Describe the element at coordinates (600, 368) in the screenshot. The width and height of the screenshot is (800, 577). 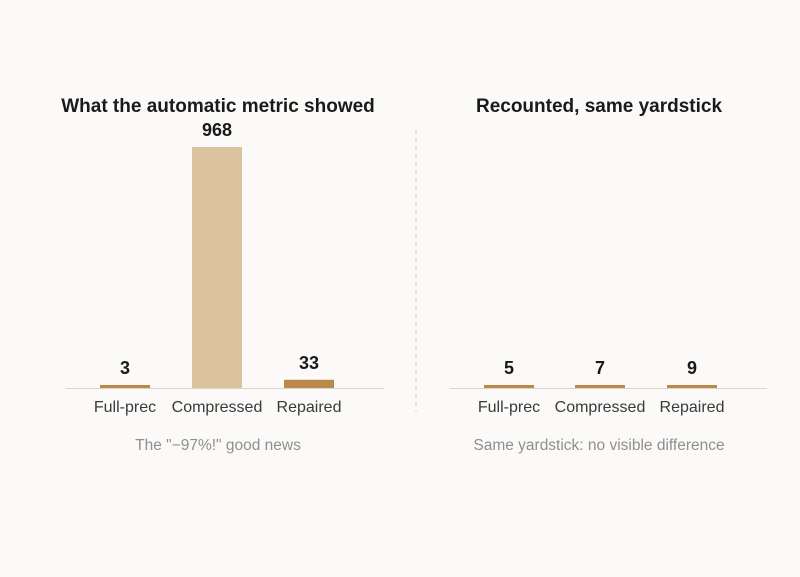
I see `right-value-label: 7` at that location.